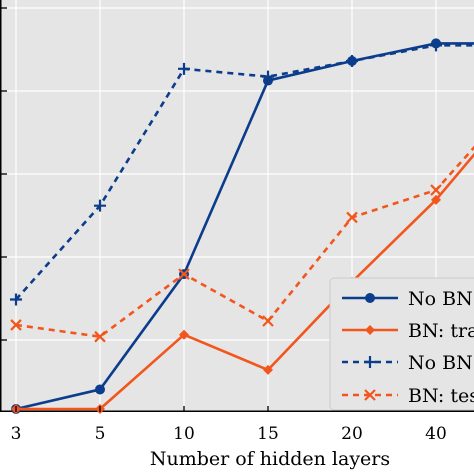  What do you see at coordinates (270, 459) in the screenshot?
I see `x-axis-label: Number of hidden layers` at bounding box center [270, 459].